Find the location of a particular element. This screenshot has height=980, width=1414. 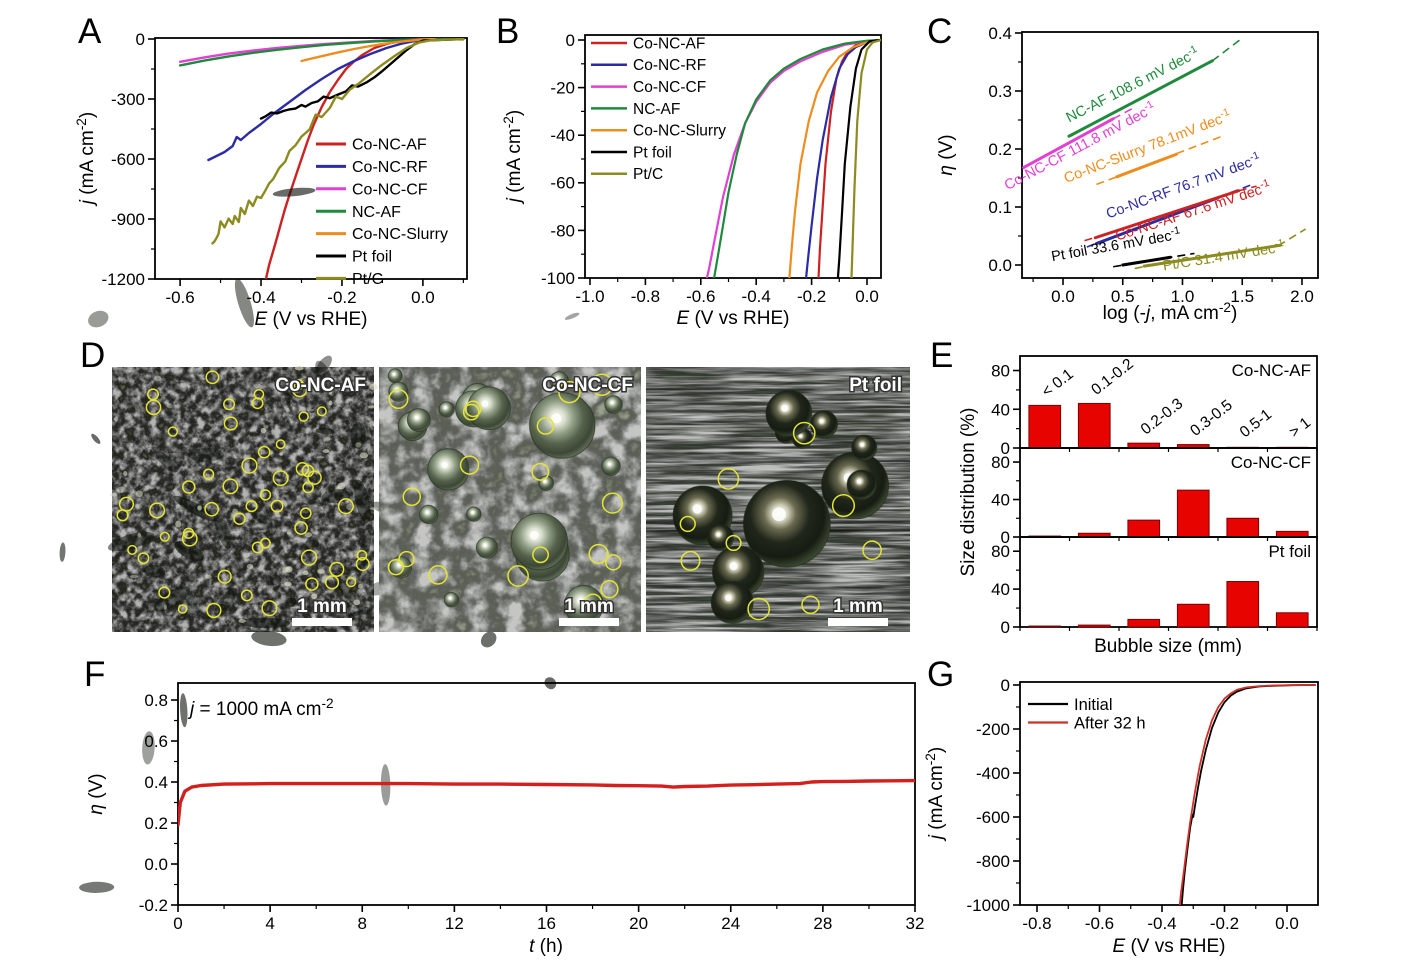

series-Pt foil is located at coordinates (858, 158).